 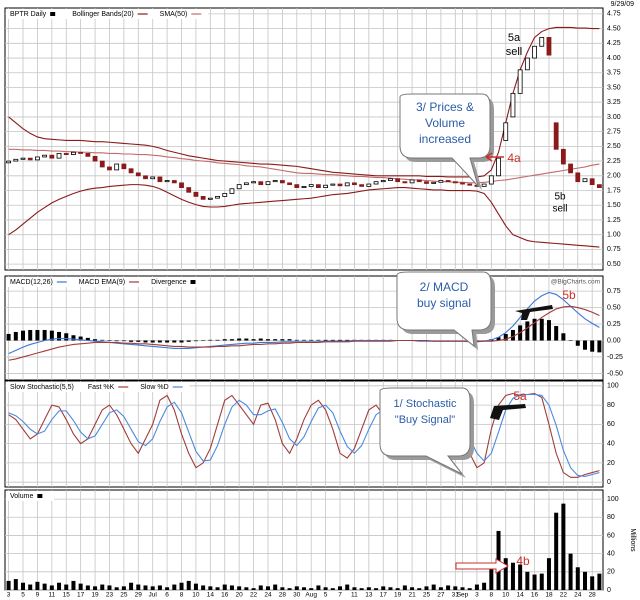 What do you see at coordinates (102, 282) in the screenshot?
I see `legend-label: MACD EMA(9)` at bounding box center [102, 282].